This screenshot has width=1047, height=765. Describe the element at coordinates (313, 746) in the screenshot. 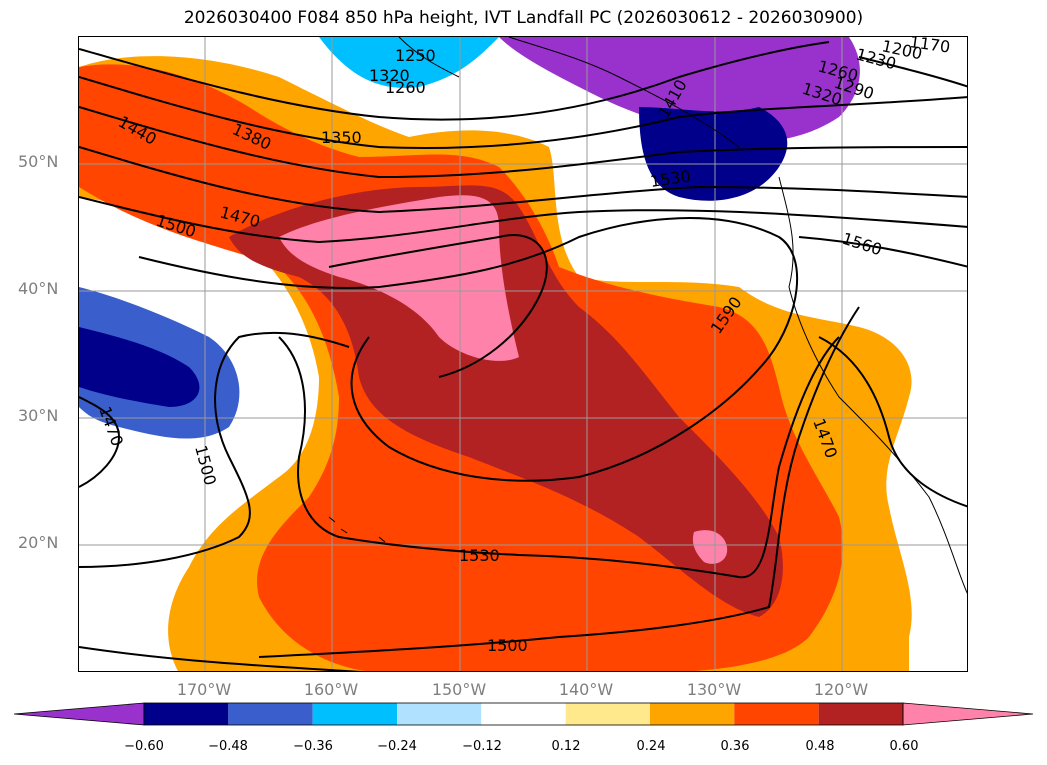

I see `colorbar-tick: −0.36` at that location.